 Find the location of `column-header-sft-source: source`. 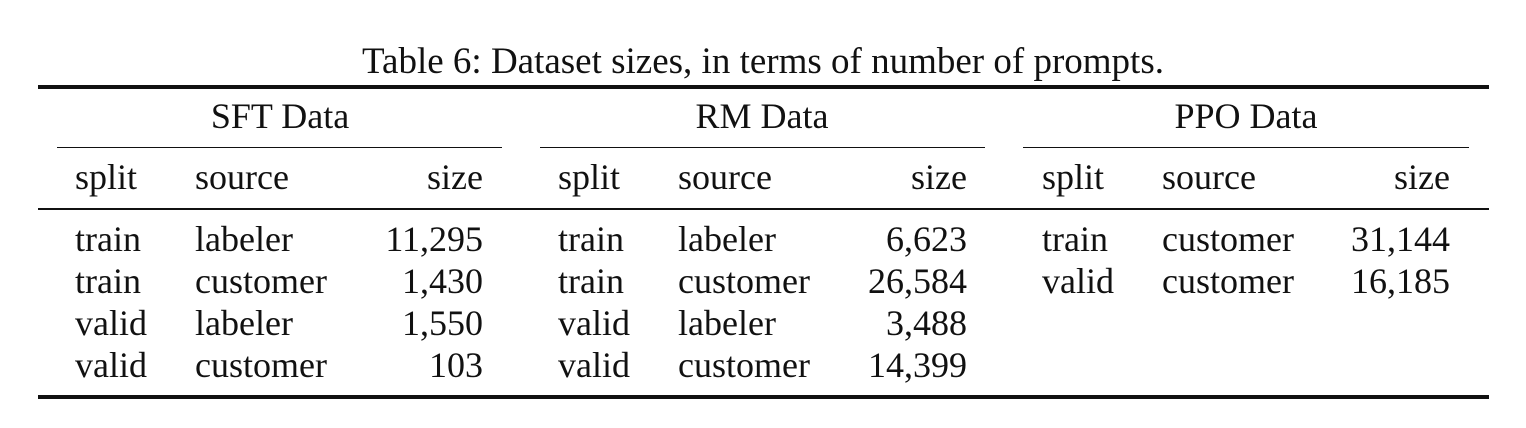

column-header-sft-source: source is located at coordinates (242, 177).